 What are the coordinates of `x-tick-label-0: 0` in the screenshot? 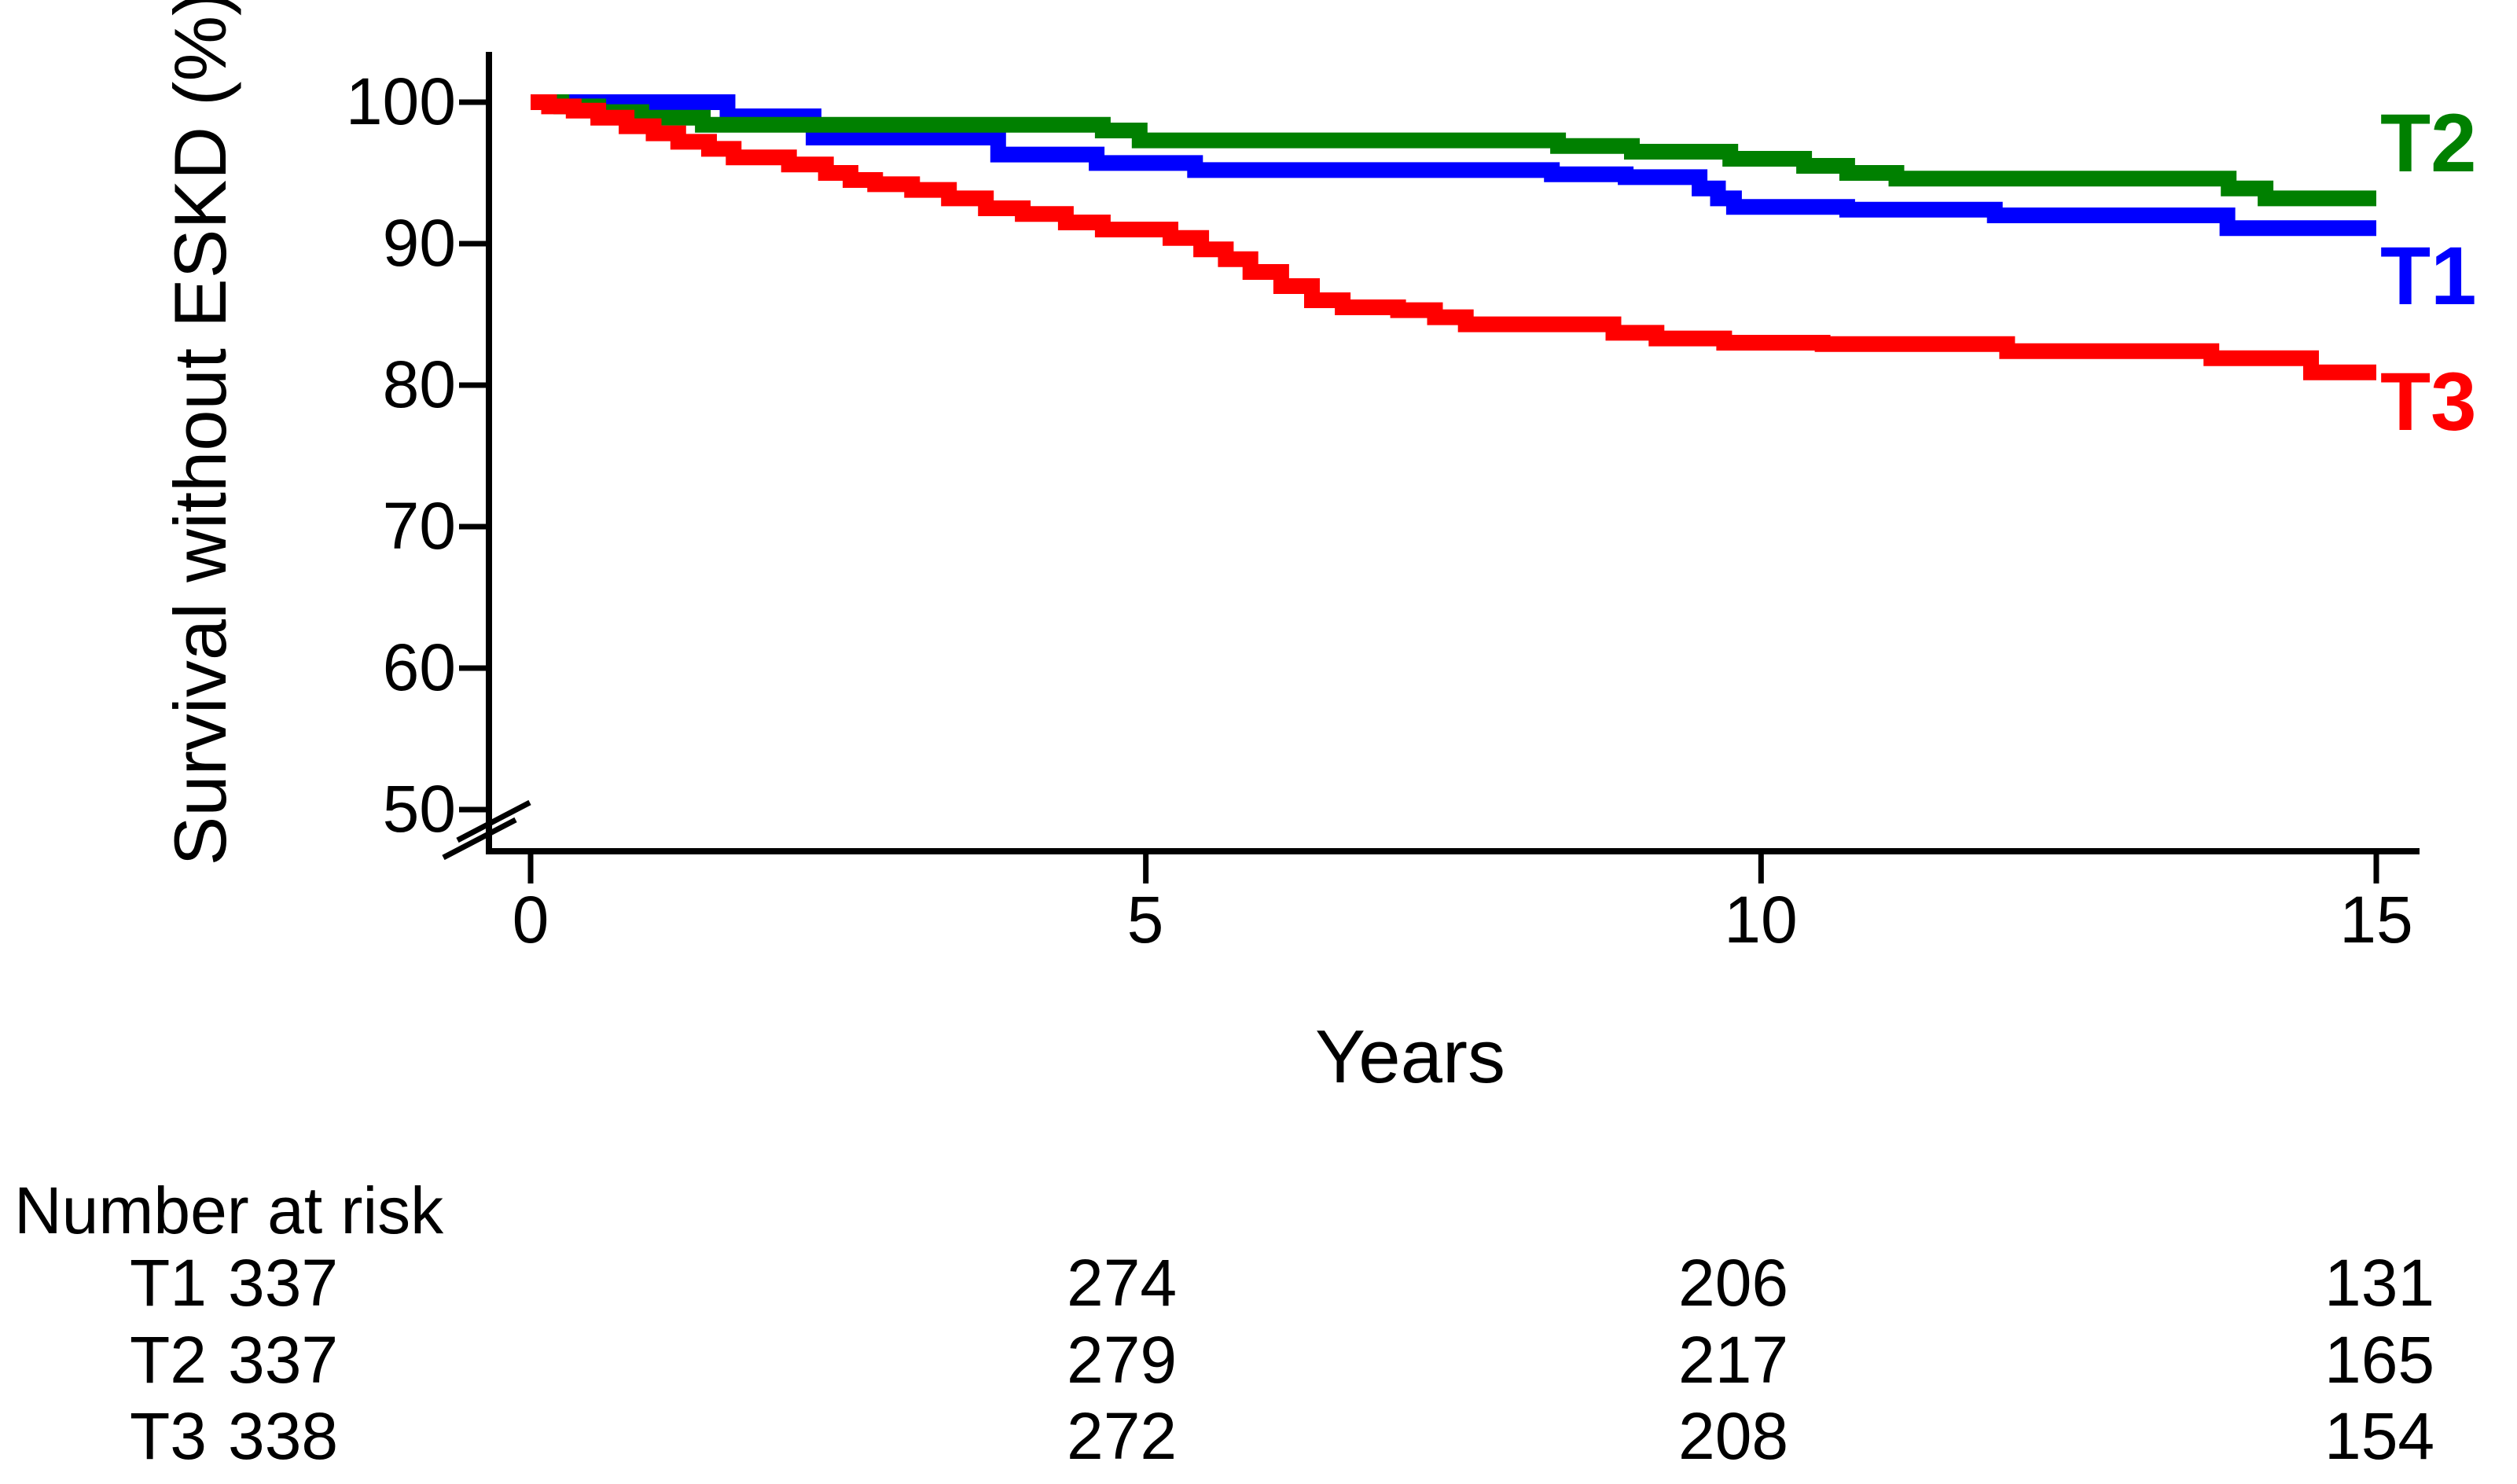 It's located at (530, 920).